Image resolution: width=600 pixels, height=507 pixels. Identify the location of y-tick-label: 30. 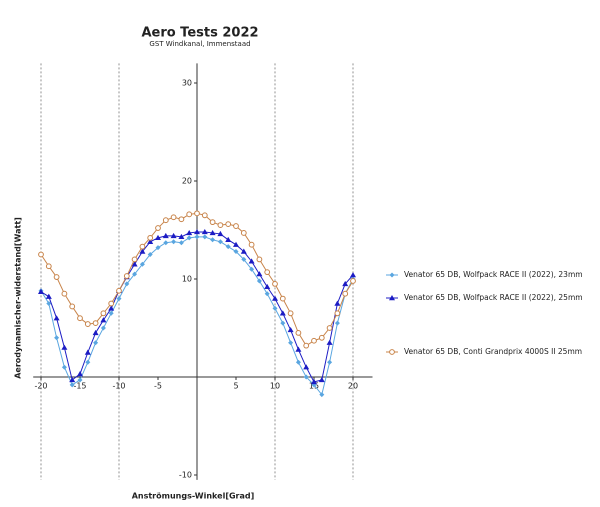
(187, 83).